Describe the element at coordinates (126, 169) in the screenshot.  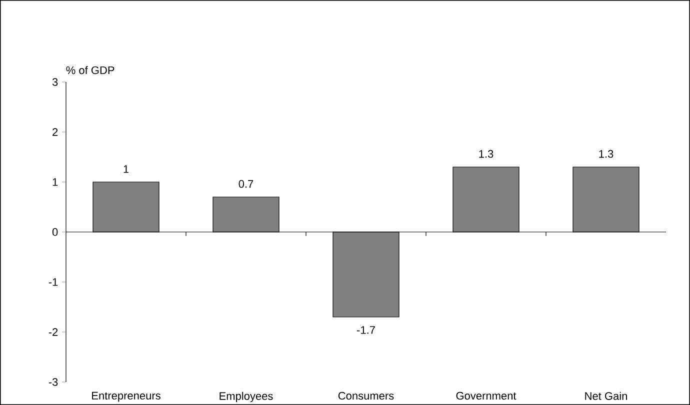
I see `data-label: 1` at that location.